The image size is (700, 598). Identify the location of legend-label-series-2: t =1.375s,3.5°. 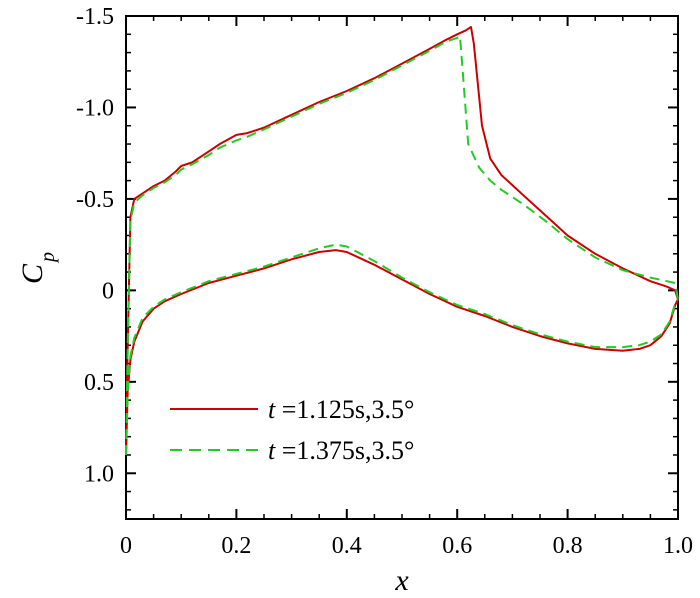
(341, 450).